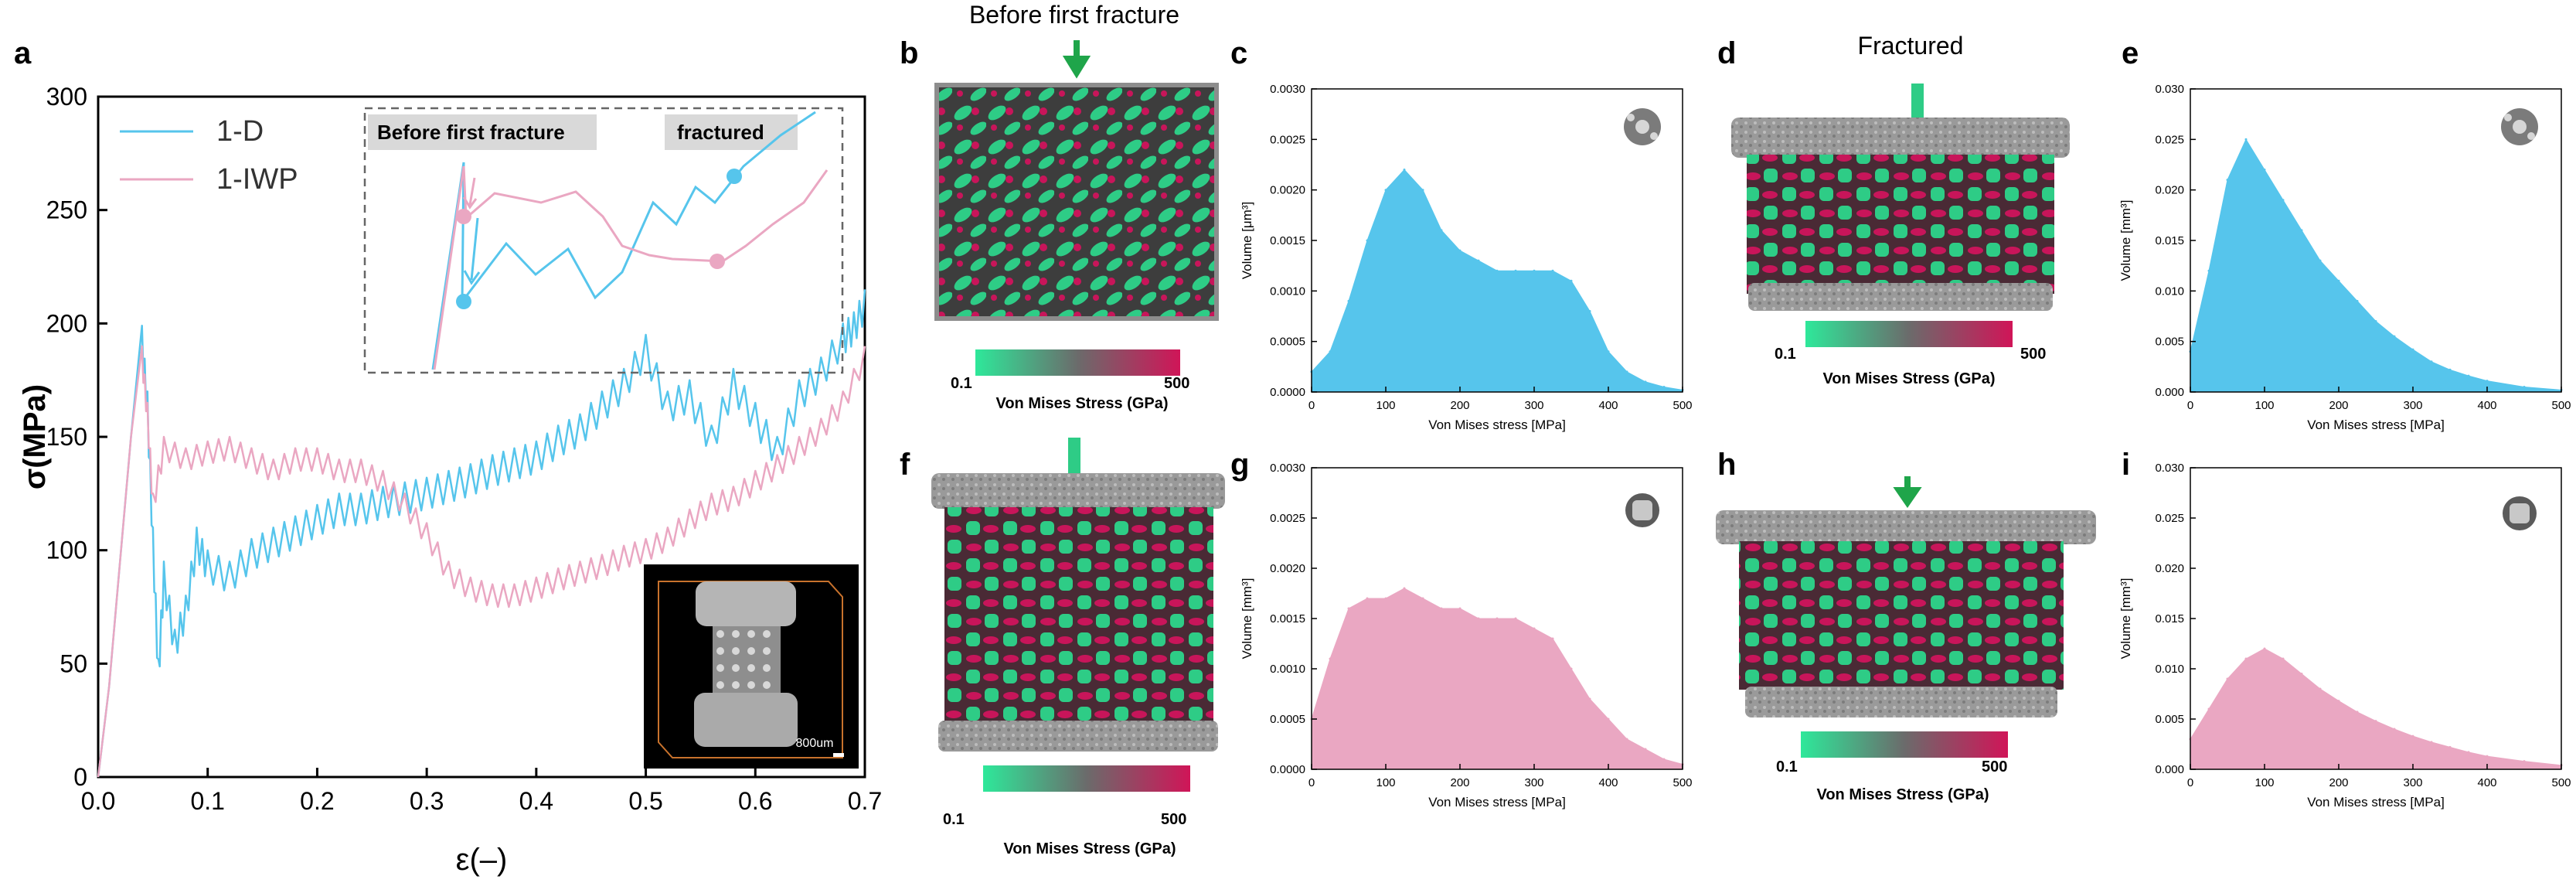 Image resolution: width=2576 pixels, height=893 pixels. What do you see at coordinates (717, 261) in the screenshot?
I see `inset-marker-1iwp-fractured` at bounding box center [717, 261].